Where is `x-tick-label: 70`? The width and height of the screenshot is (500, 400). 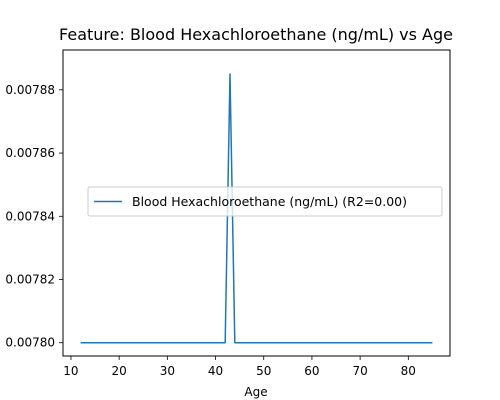
x-tick-label: 70 is located at coordinates (359, 371).